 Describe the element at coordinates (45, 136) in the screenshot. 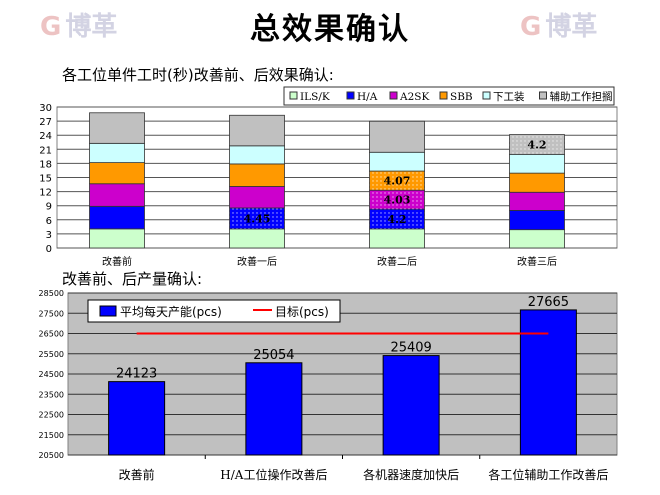

I see `y-tick-label: 24` at that location.